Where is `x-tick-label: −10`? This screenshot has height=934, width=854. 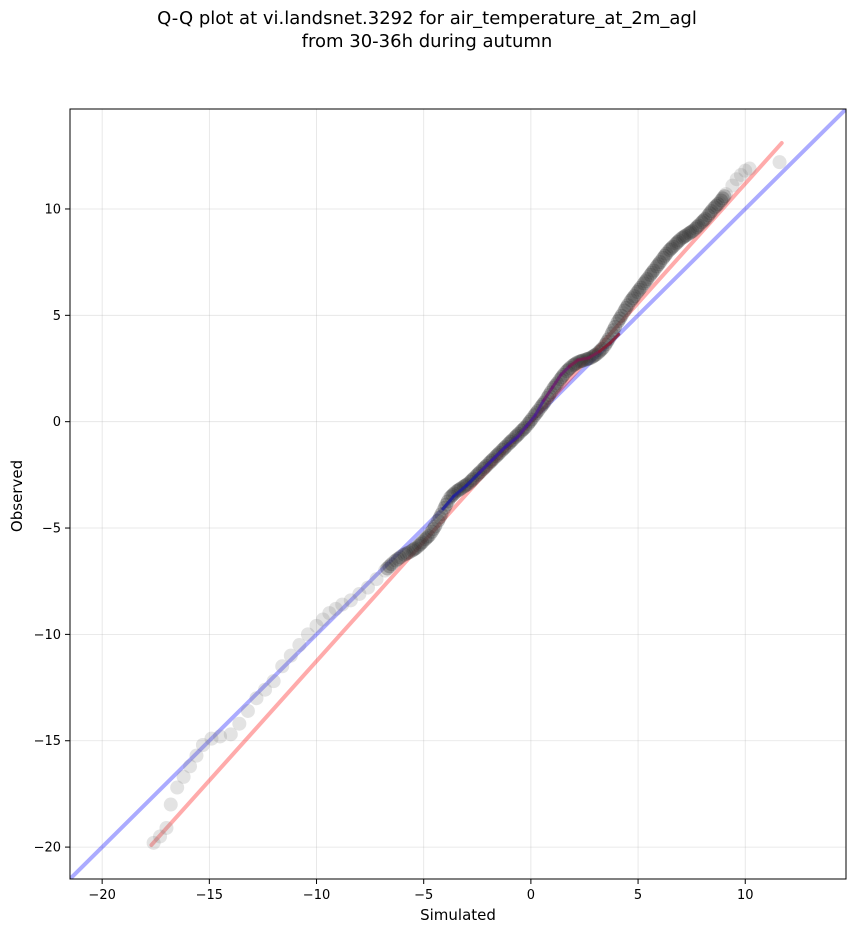 x-tick-label: −10 is located at coordinates (316, 895).